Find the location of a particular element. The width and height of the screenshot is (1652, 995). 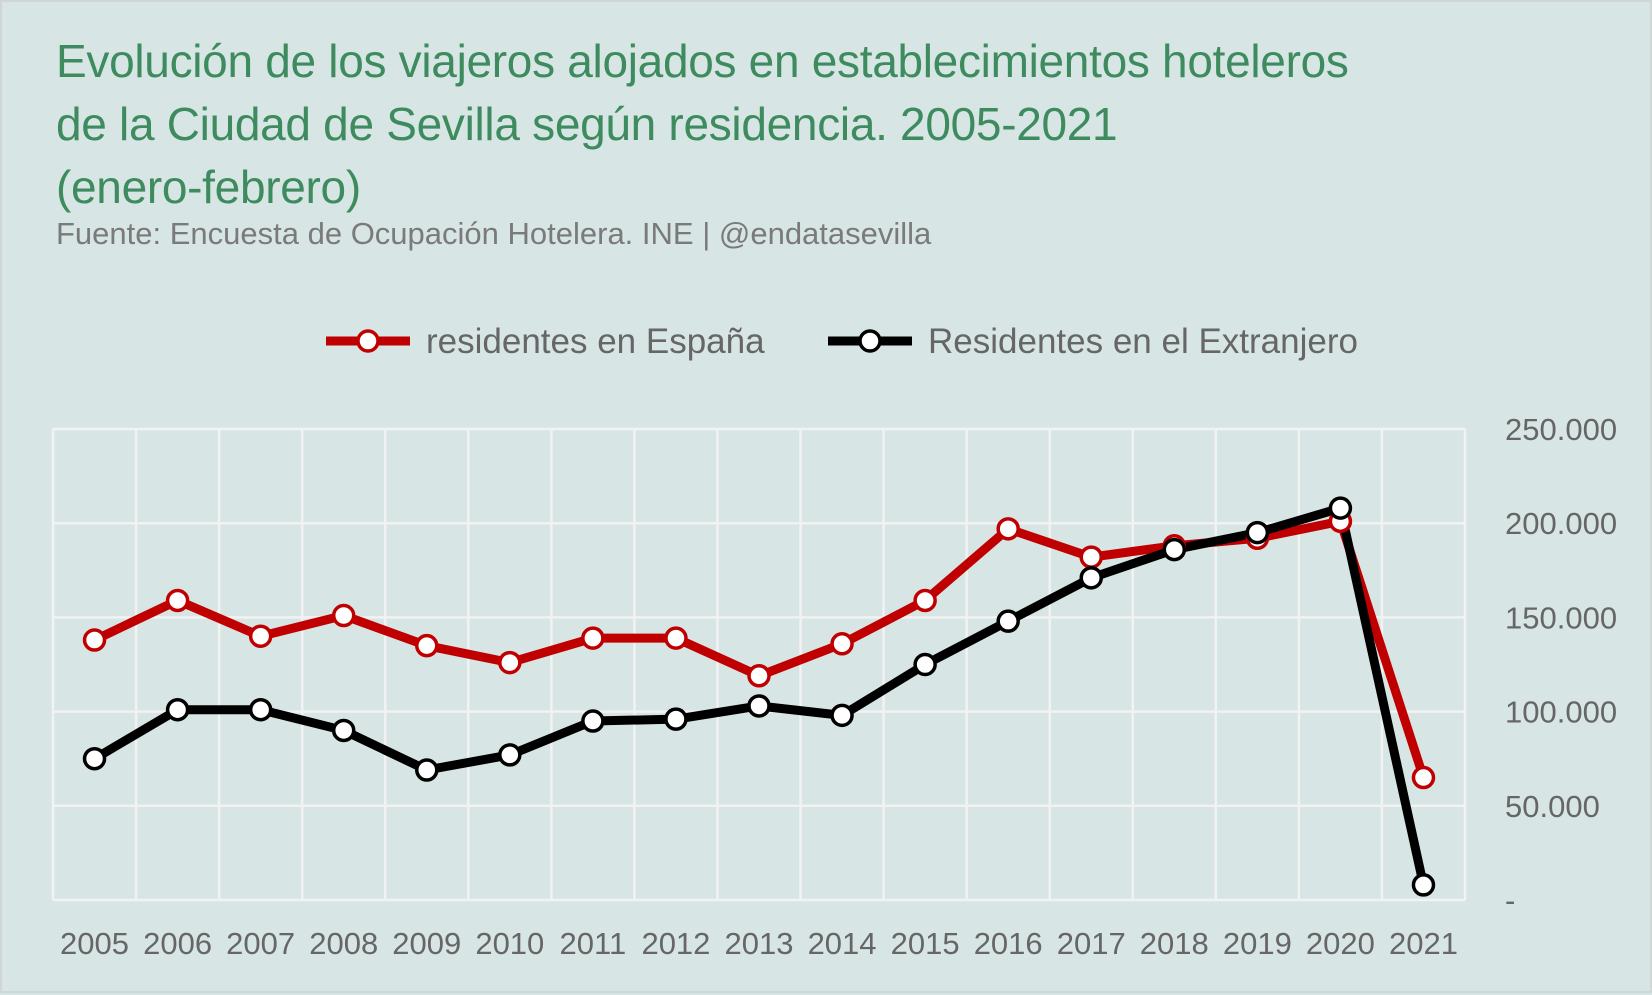

x-tick-label: 2020 is located at coordinates (1340, 943).